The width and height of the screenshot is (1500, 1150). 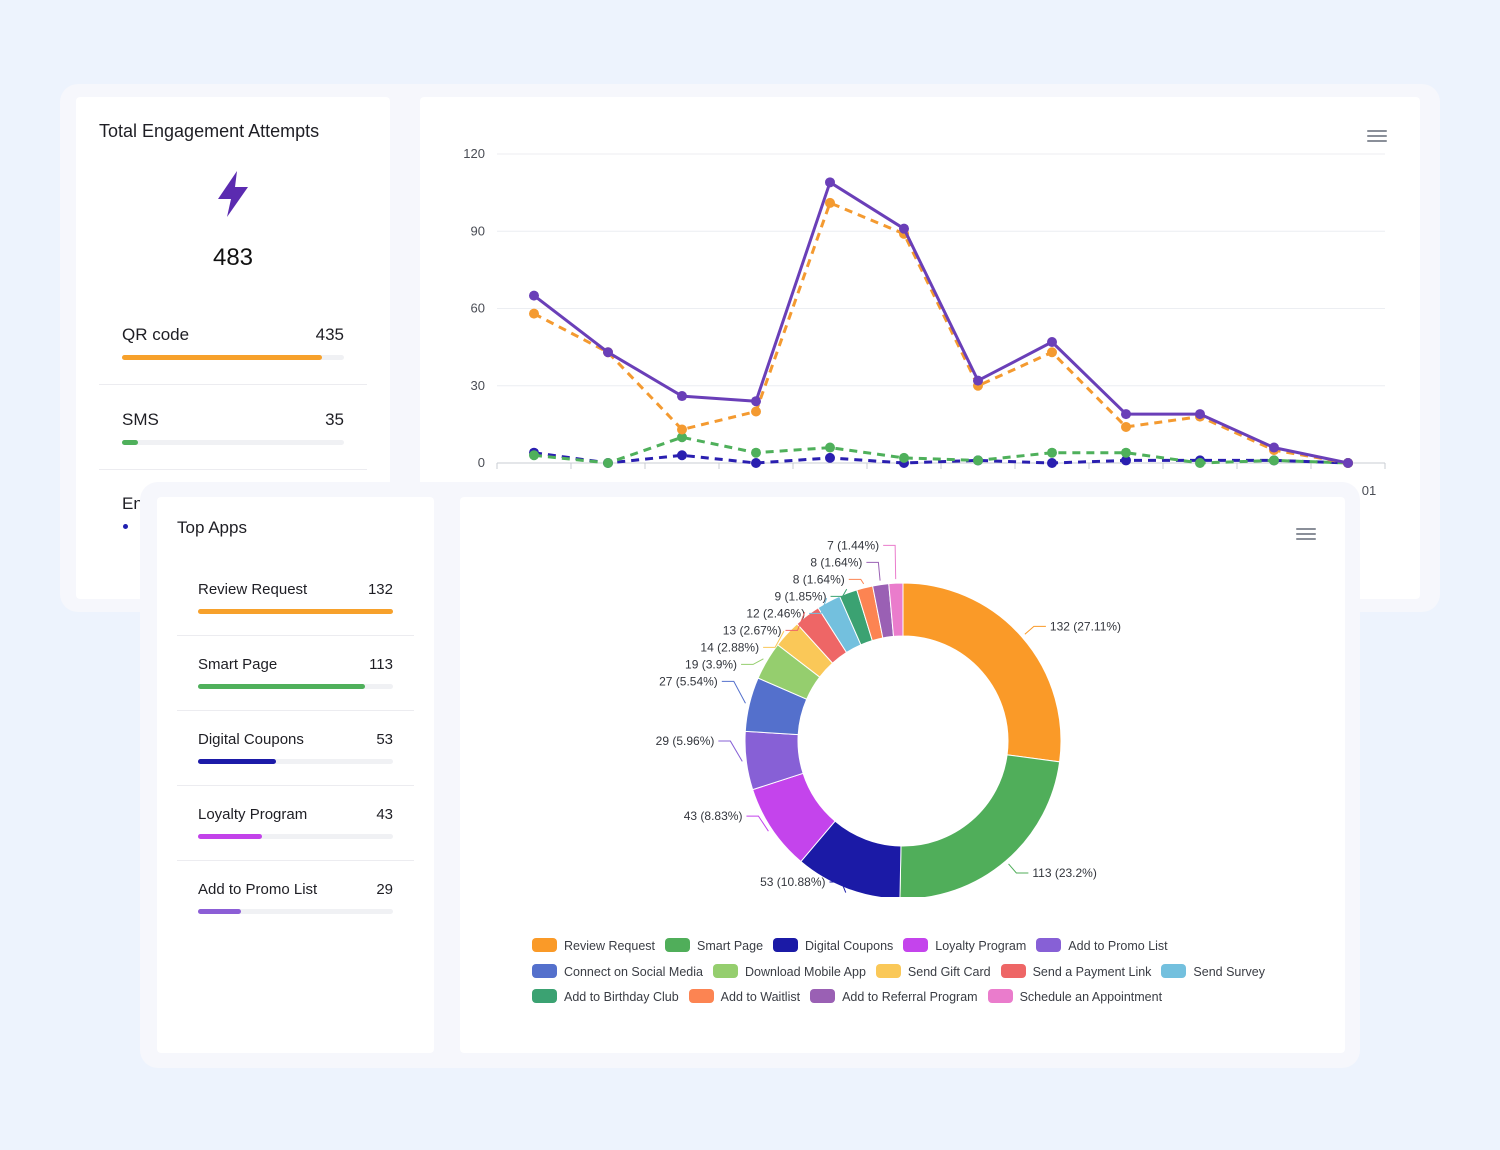 I want to click on legend-item: Loyalty Program, so click(x=964, y=946).